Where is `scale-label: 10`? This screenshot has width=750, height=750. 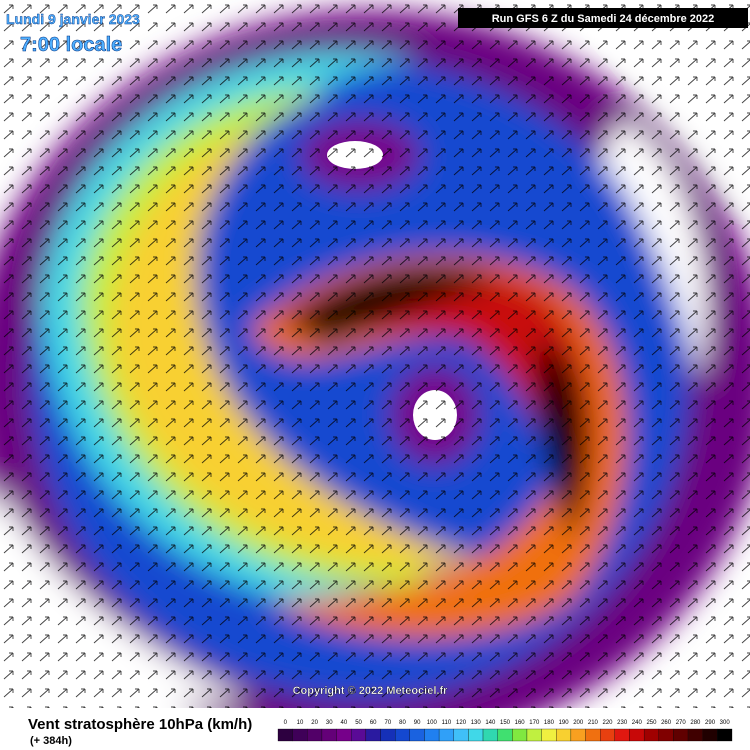
scale-label: 10 is located at coordinates (300, 723).